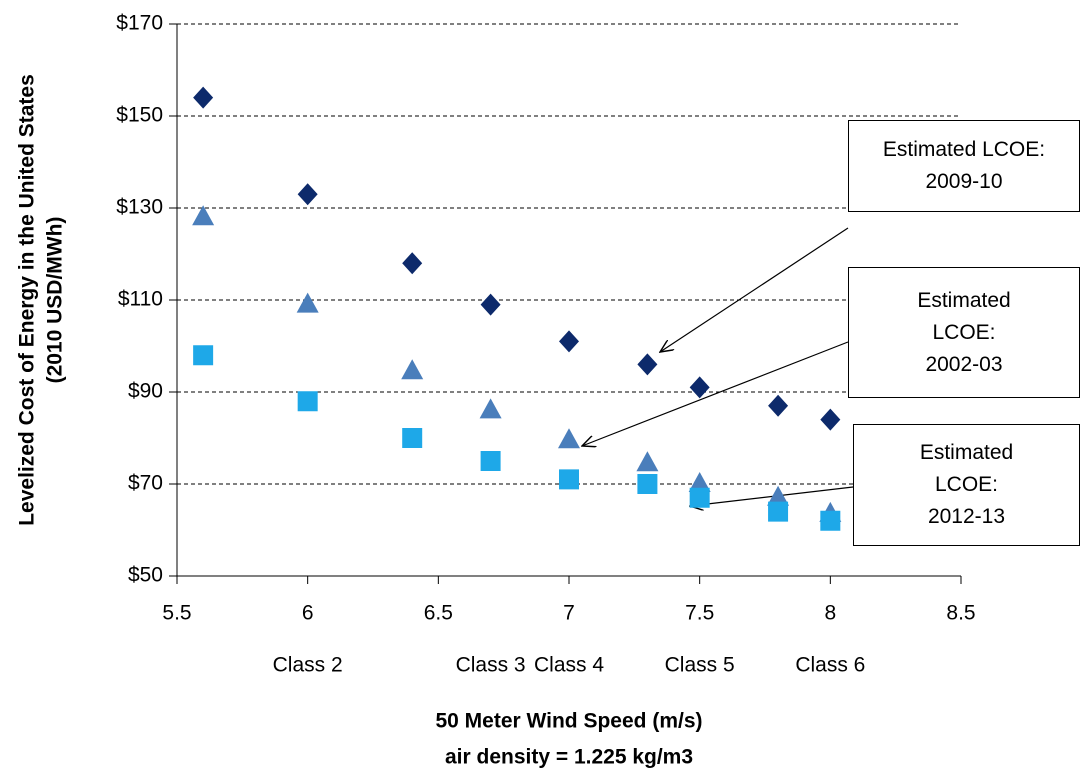 The width and height of the screenshot is (1084, 780). Describe the element at coordinates (964, 166) in the screenshot. I see `annotation-box: Estimated LCOE: 2009-10` at that location.